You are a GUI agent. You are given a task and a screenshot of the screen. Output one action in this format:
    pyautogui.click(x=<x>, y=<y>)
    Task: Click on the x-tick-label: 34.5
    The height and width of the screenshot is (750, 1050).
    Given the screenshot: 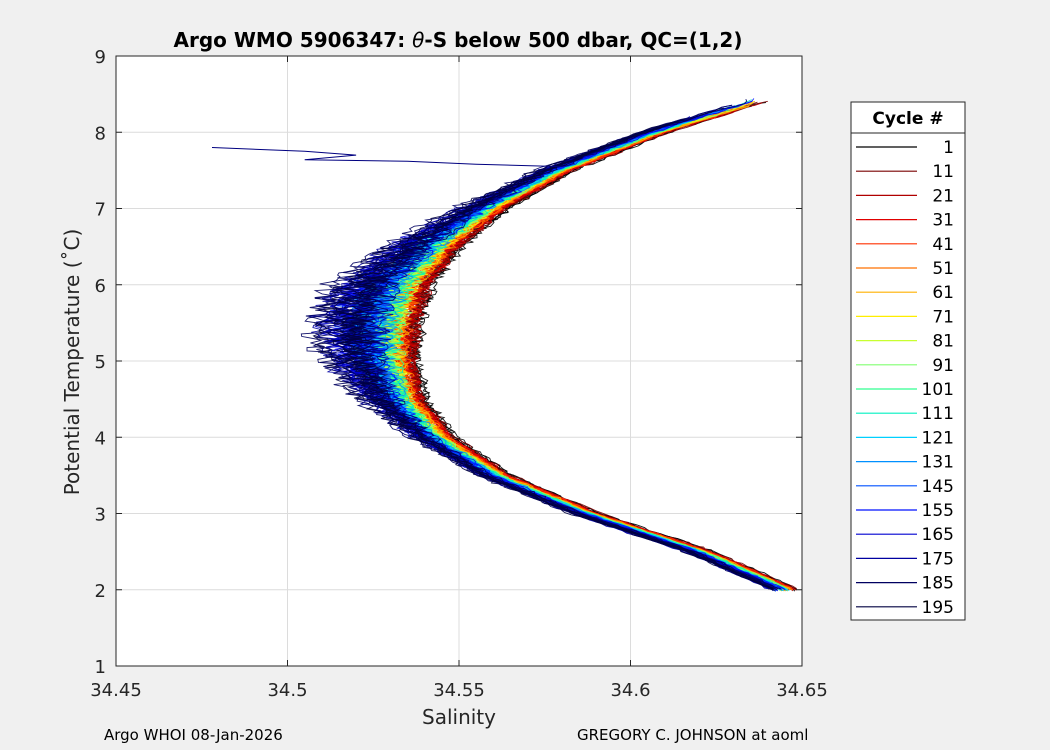 What is the action you would take?
    pyautogui.click(x=287, y=690)
    